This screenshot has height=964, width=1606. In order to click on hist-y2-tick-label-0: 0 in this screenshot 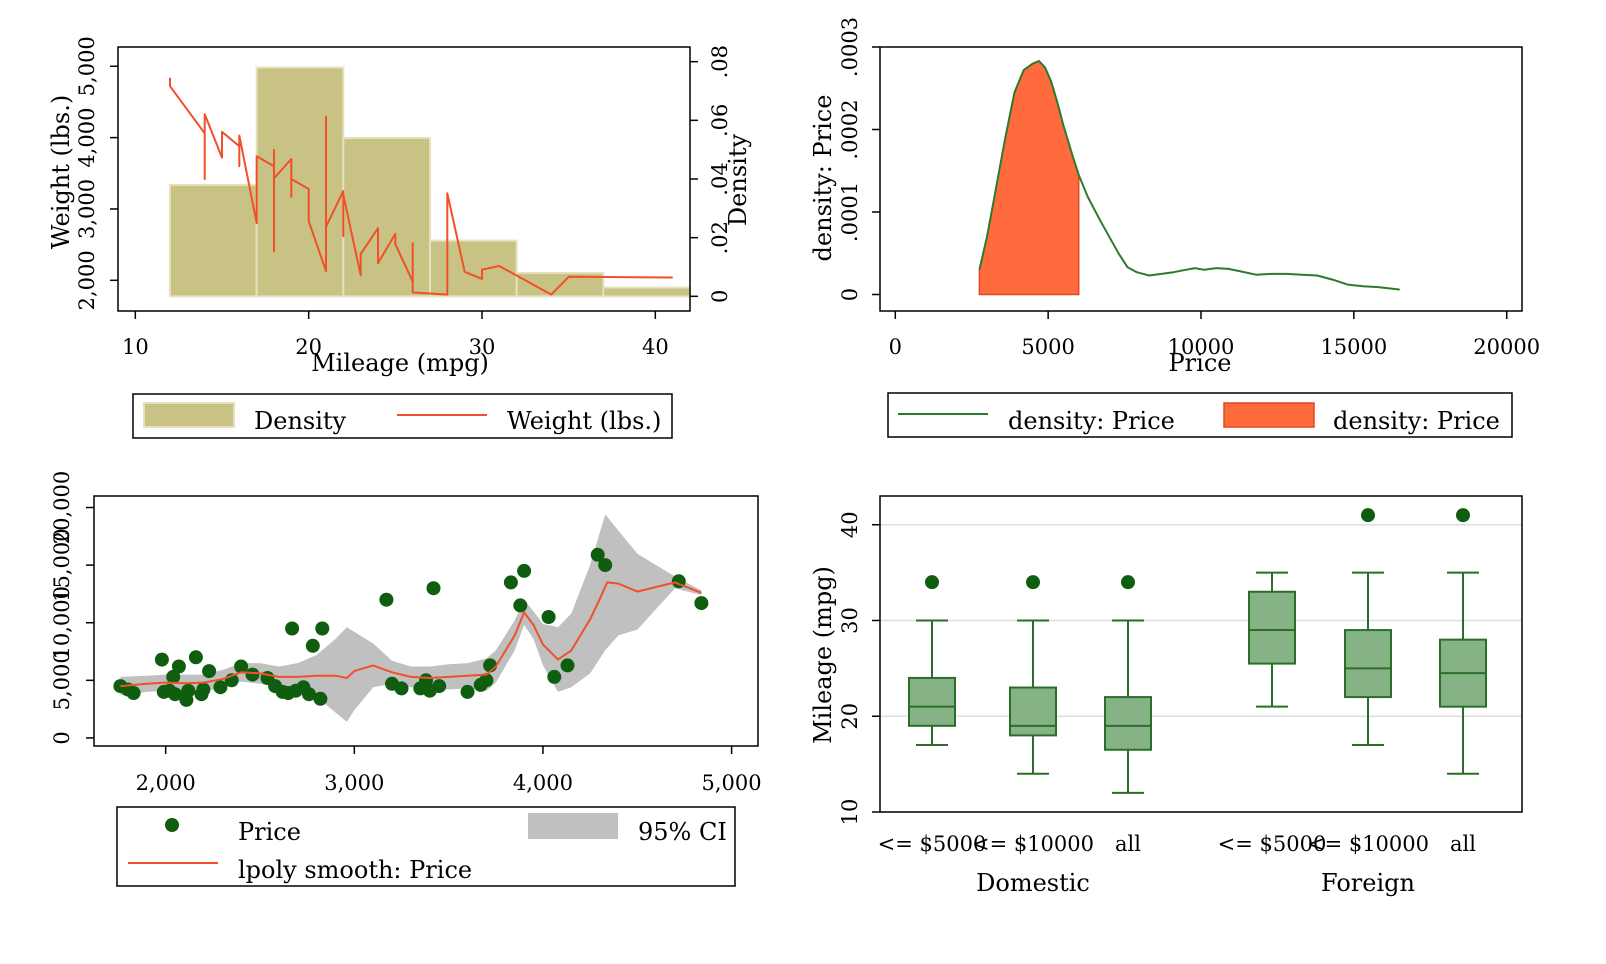, I will do `click(720, 296)`.